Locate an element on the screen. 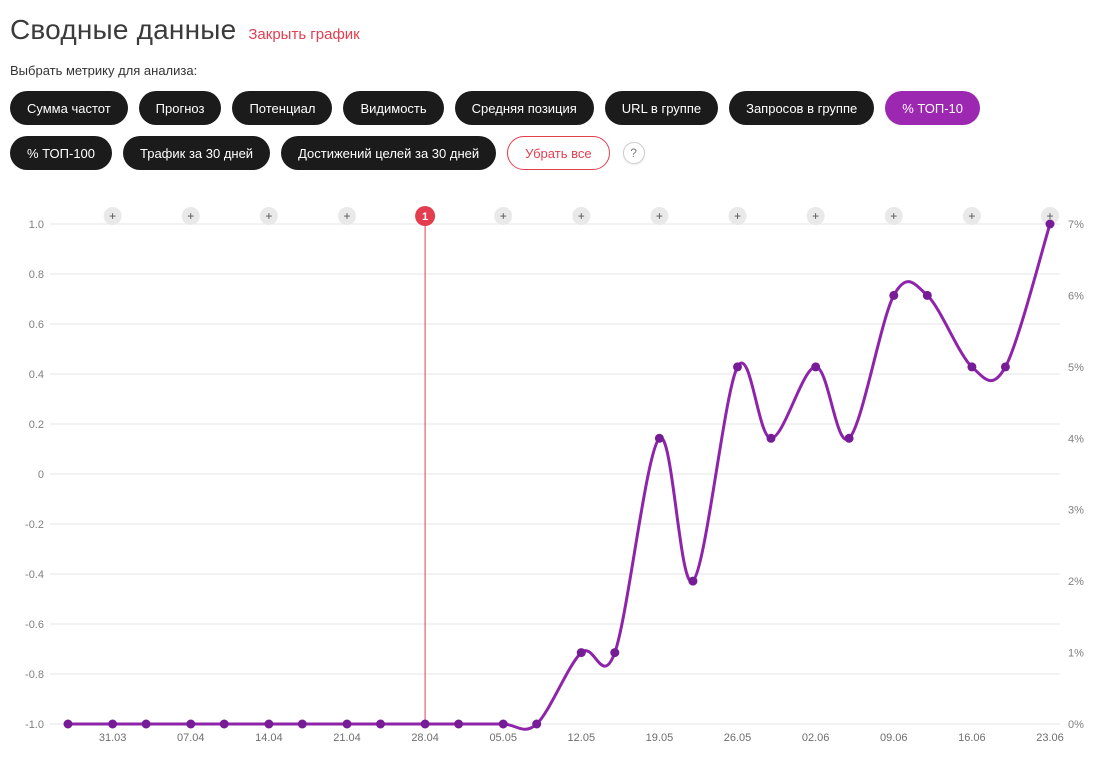 Image resolution: width=1105 pixels, height=777 pixels. x-axis-label: 21.04 is located at coordinates (347, 738).